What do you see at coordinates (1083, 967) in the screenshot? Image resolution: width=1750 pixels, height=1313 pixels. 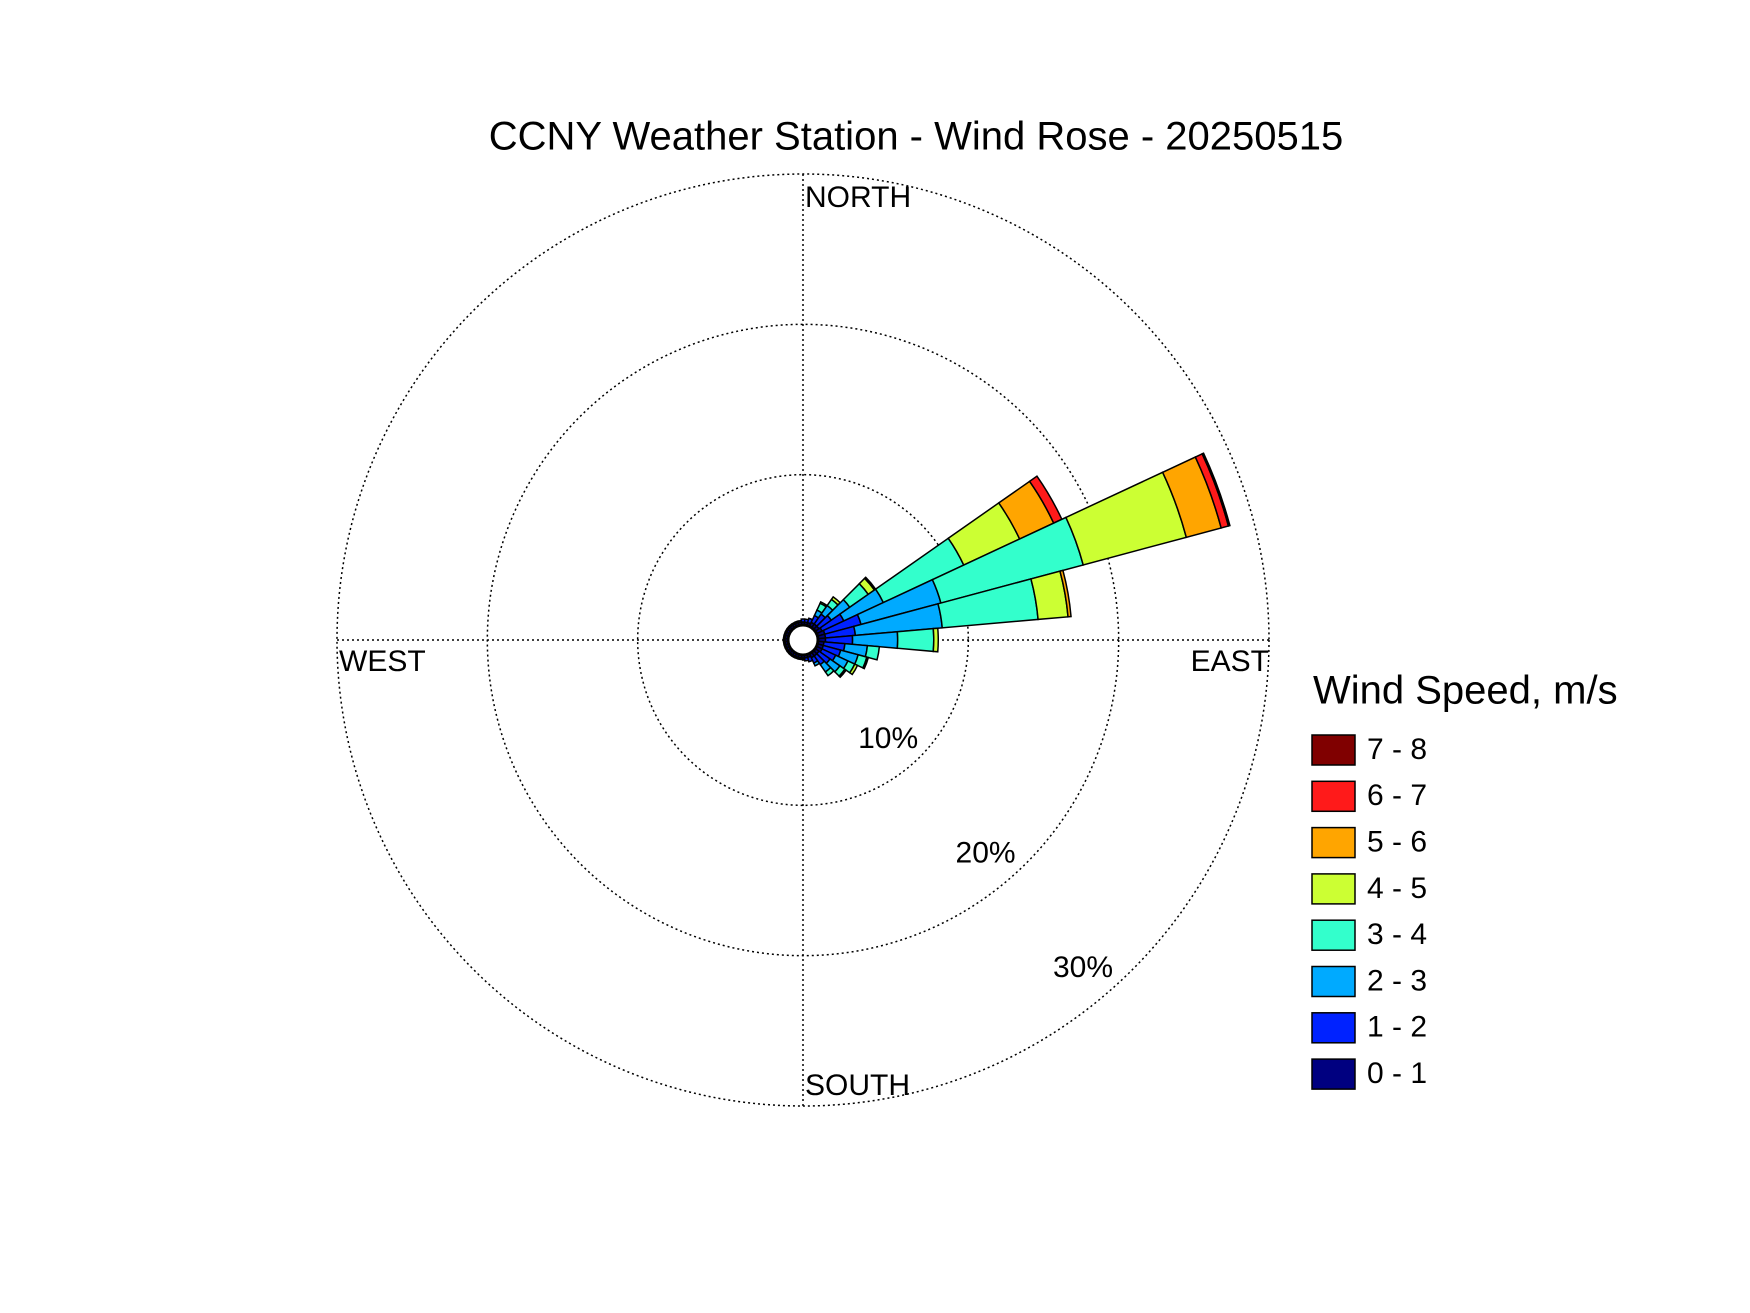 I see `r-tick-label: 30%` at bounding box center [1083, 967].